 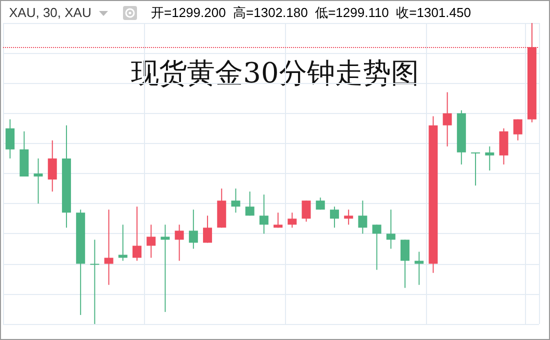 I want to click on text: 收=1301.450, so click(x=433, y=12).